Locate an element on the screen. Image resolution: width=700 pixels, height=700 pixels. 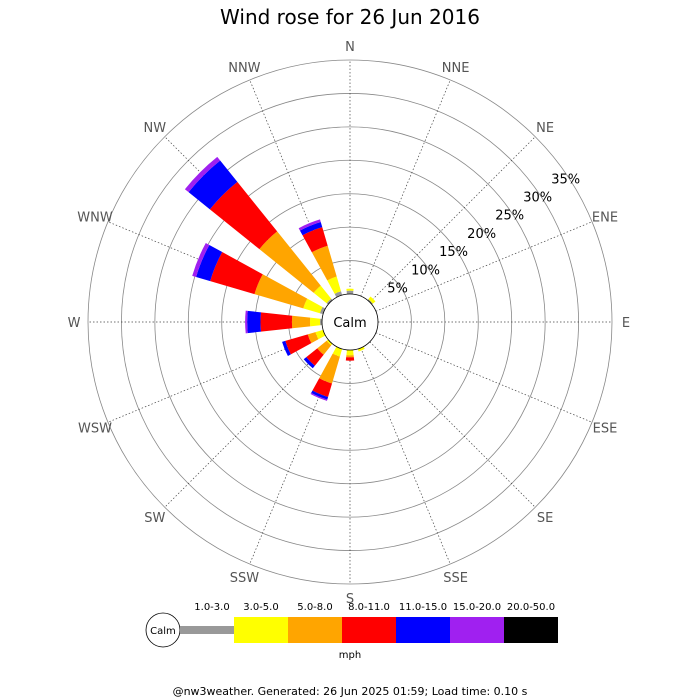
bar-ssw-3.0-5.0 is located at coordinates (337, 351).